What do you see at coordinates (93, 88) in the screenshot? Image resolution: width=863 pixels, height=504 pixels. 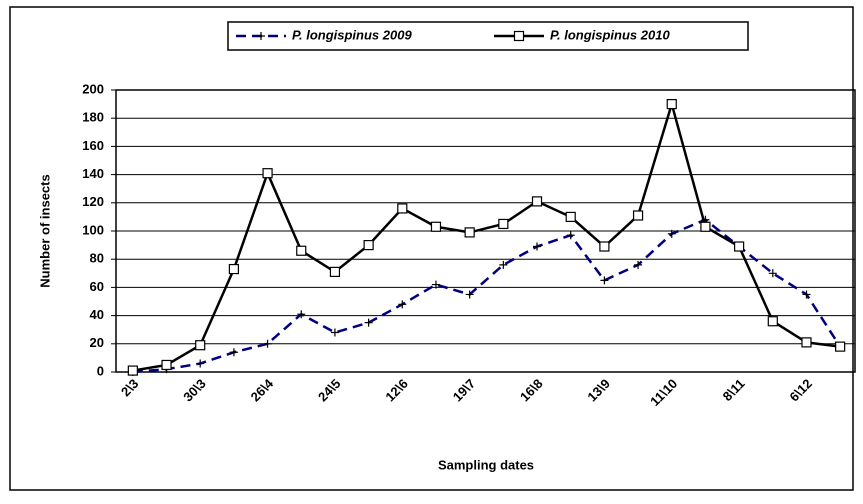 I see `y-tick-label: 200` at bounding box center [93, 88].